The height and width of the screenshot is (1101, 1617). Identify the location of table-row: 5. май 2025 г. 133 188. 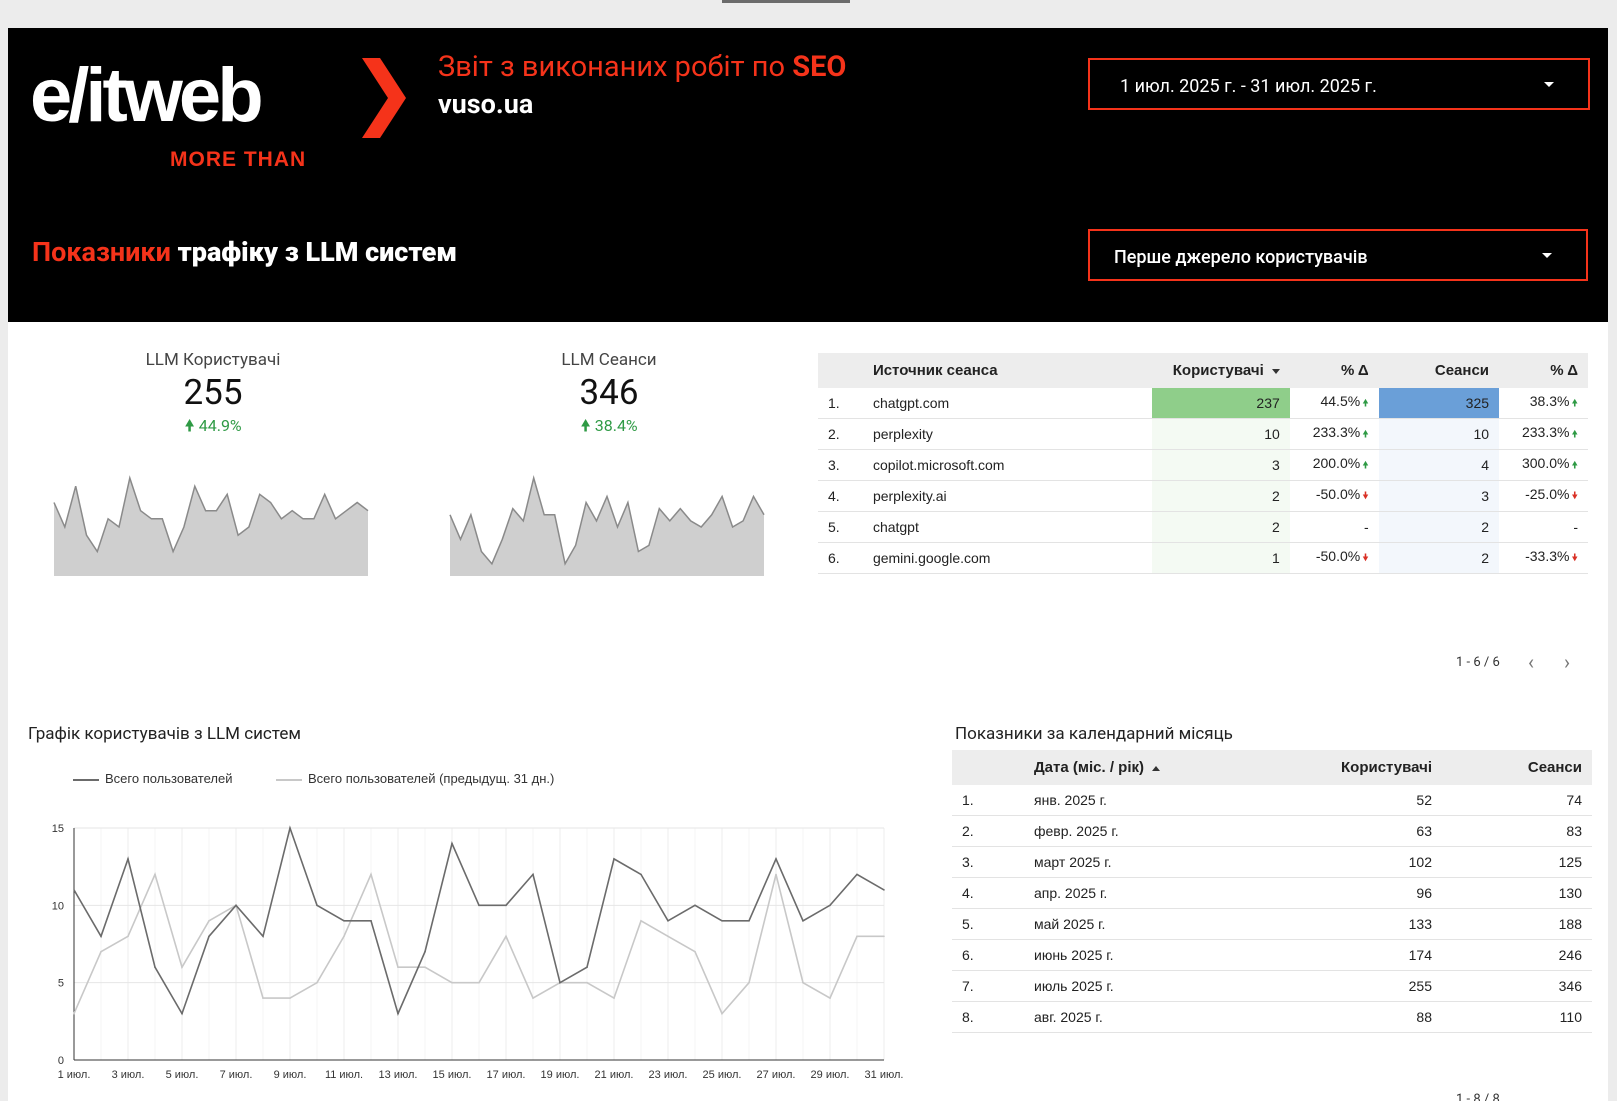
(1272, 924).